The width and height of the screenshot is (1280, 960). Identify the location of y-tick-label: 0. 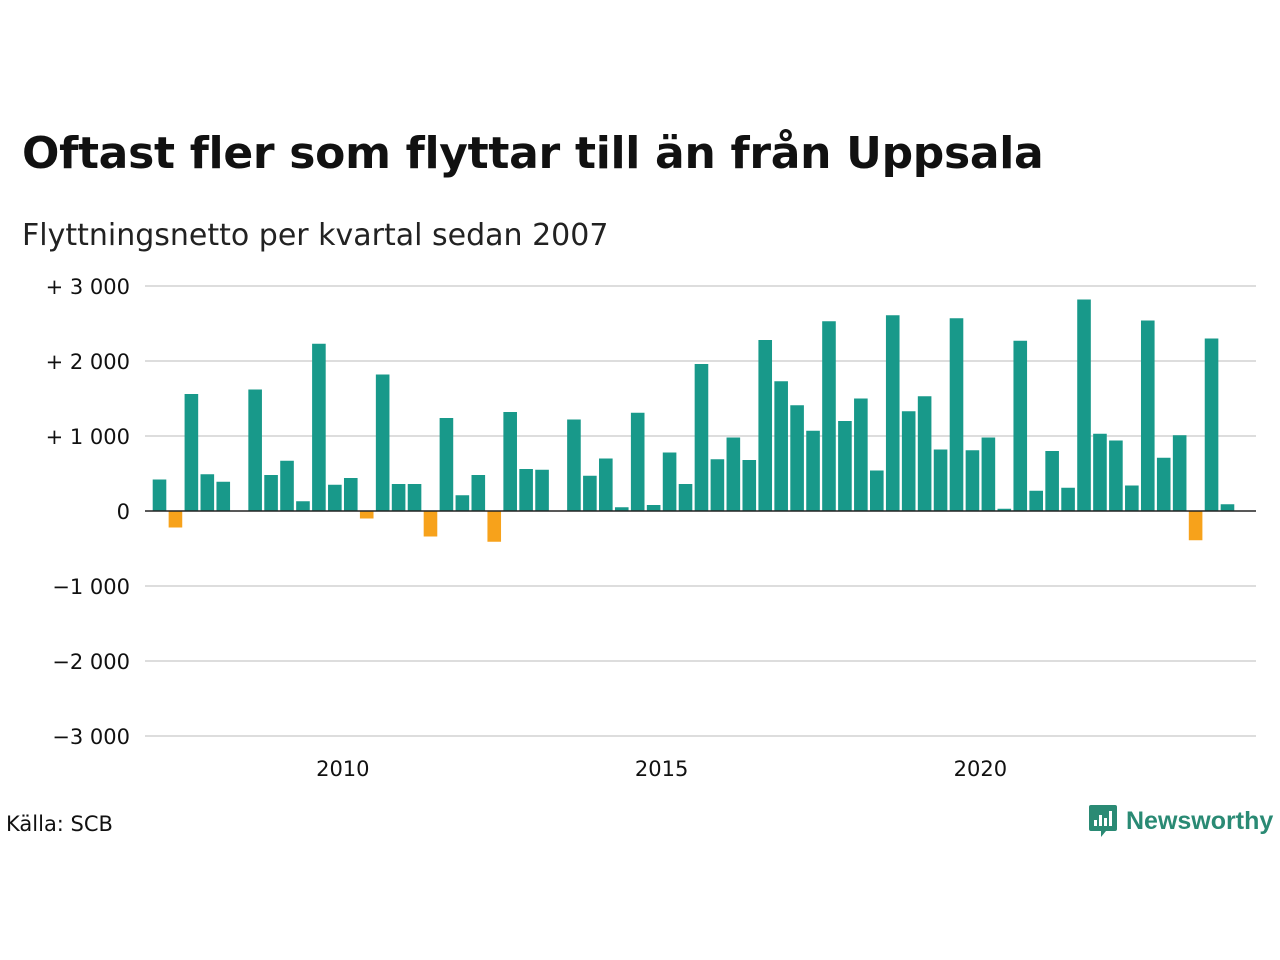
(123, 512).